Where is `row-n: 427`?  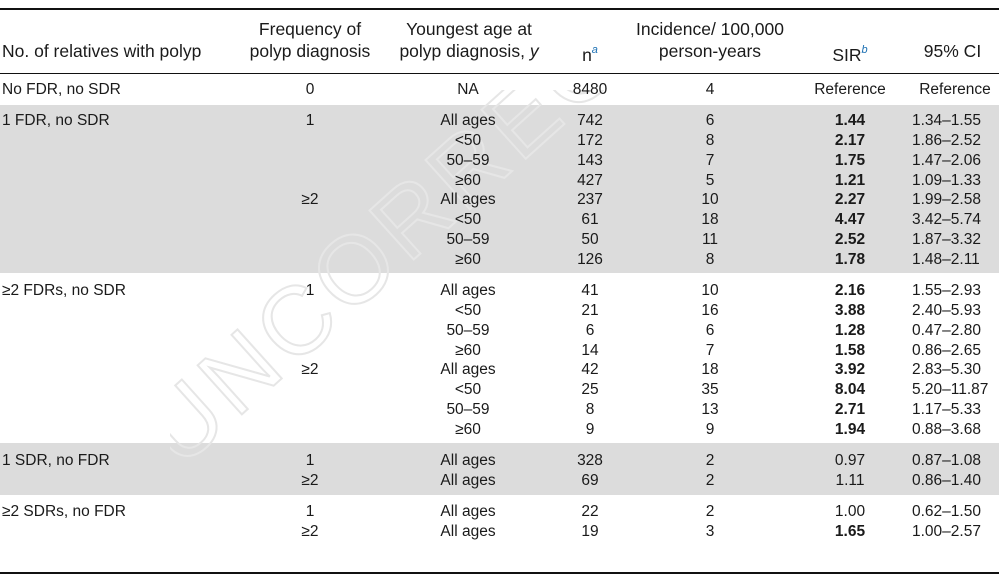 row-n: 427 is located at coordinates (590, 180).